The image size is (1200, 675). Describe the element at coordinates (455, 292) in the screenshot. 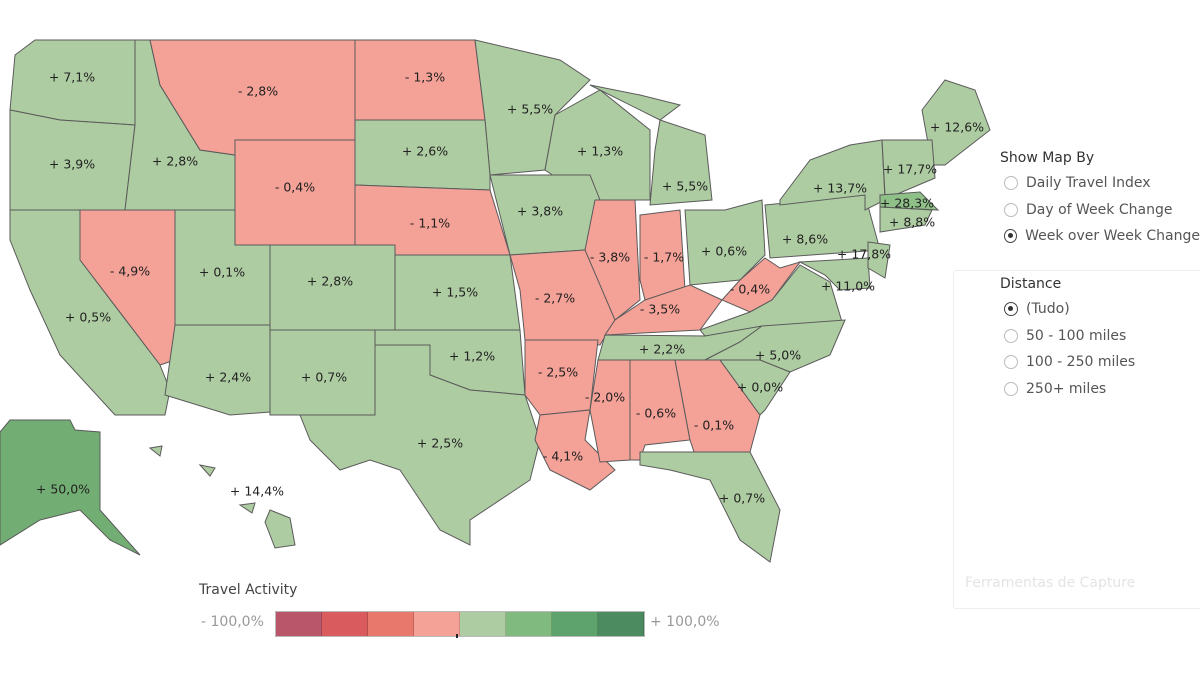

I see `state-value-label: + 1,5%` at that location.